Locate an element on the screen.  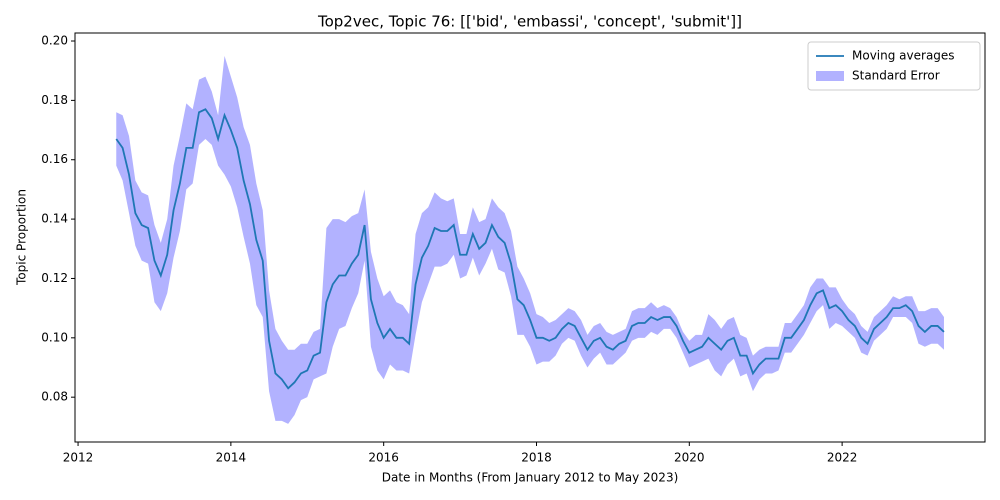
y-tick-label: 0.16 is located at coordinates (54, 159).